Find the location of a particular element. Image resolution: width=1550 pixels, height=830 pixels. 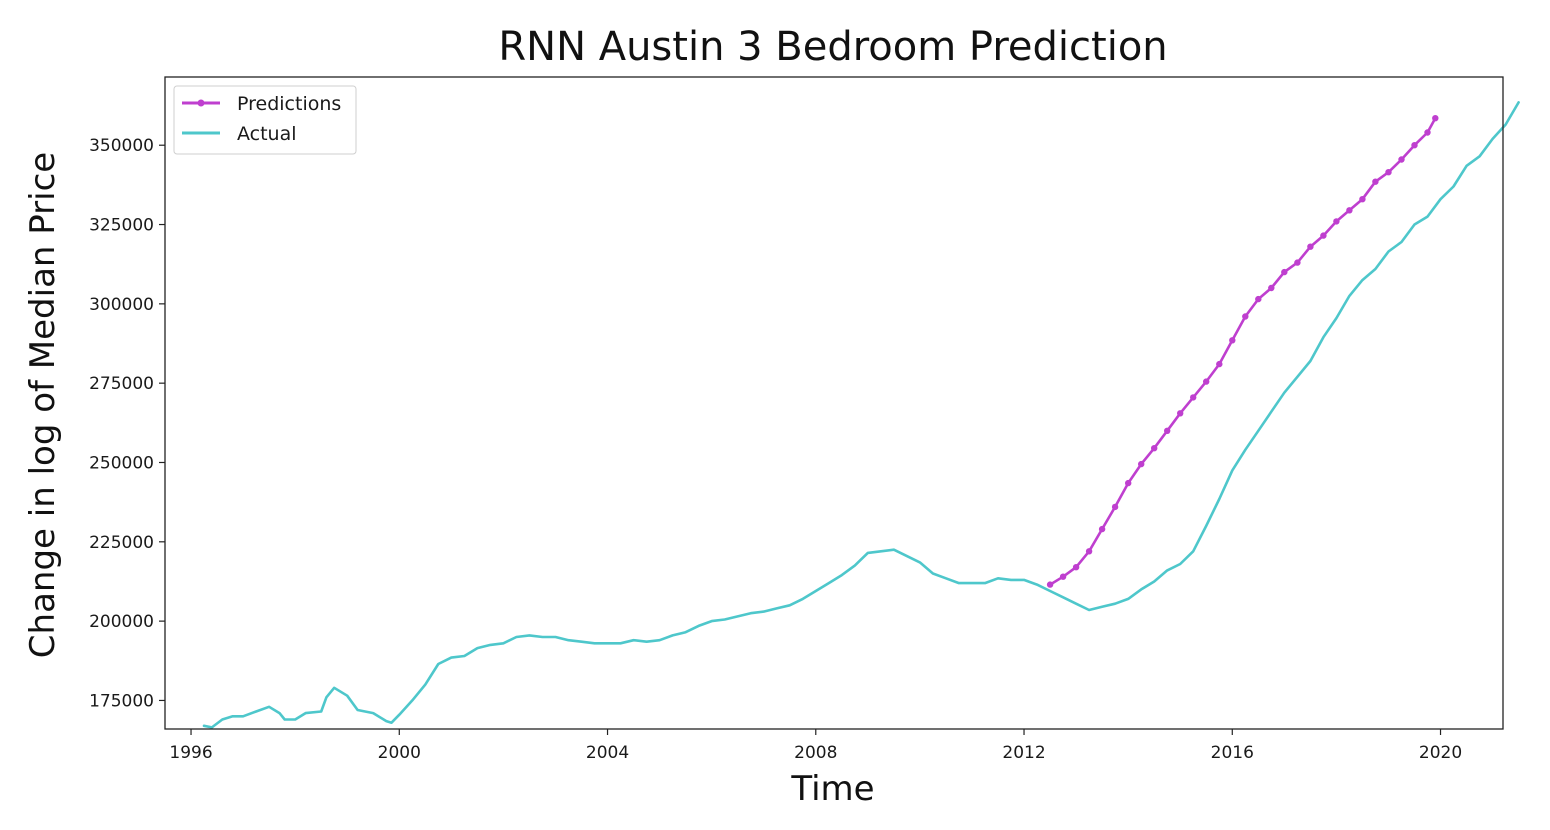

y-tick-label: 200000 is located at coordinates (121, 622).